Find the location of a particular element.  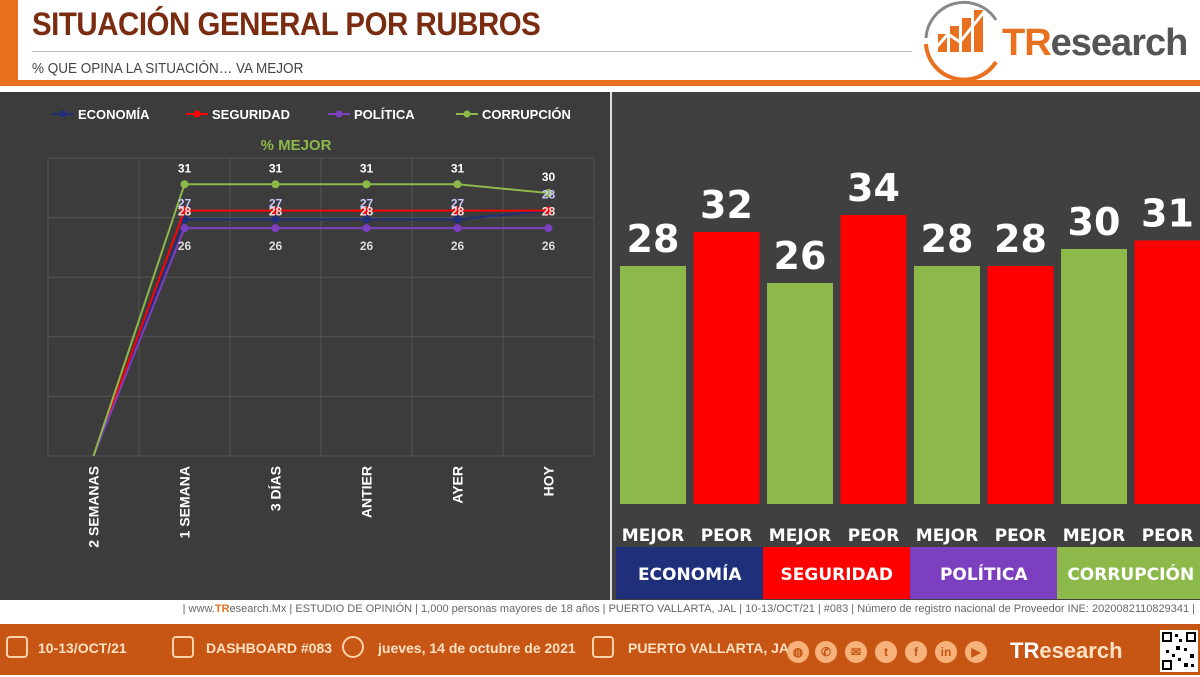

chat-icon is located at coordinates (353, 647).